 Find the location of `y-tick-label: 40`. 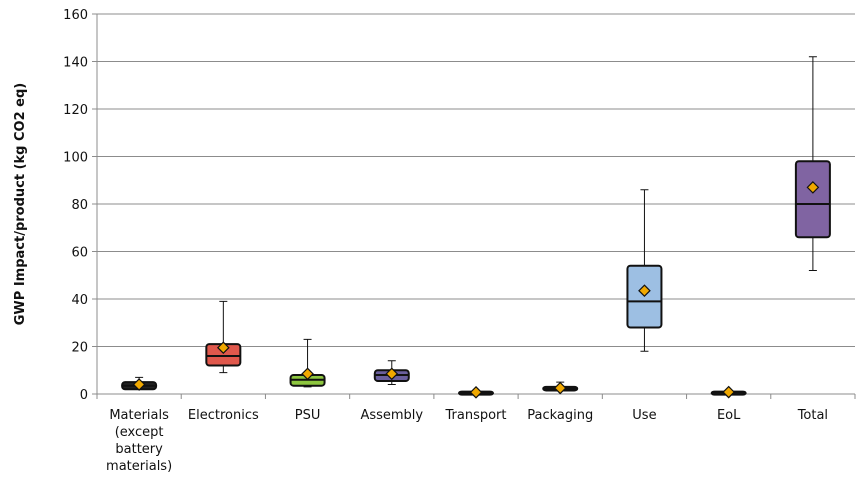

y-tick-label: 40 is located at coordinates (79, 300).